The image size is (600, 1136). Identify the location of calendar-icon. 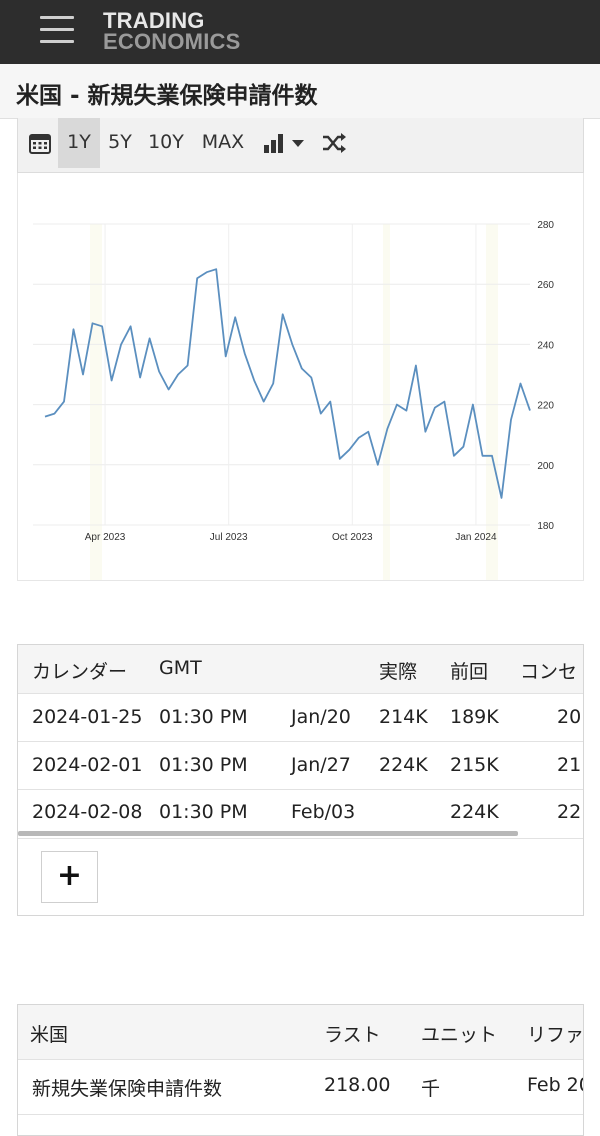
(40, 143).